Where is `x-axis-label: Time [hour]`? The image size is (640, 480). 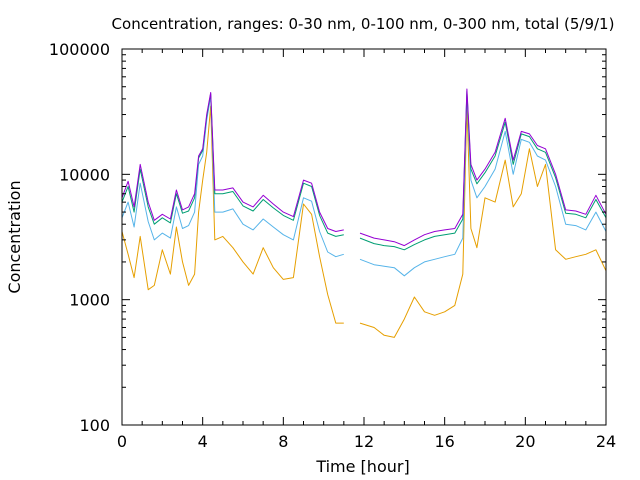 x-axis-label: Time [hour] is located at coordinates (362, 466).